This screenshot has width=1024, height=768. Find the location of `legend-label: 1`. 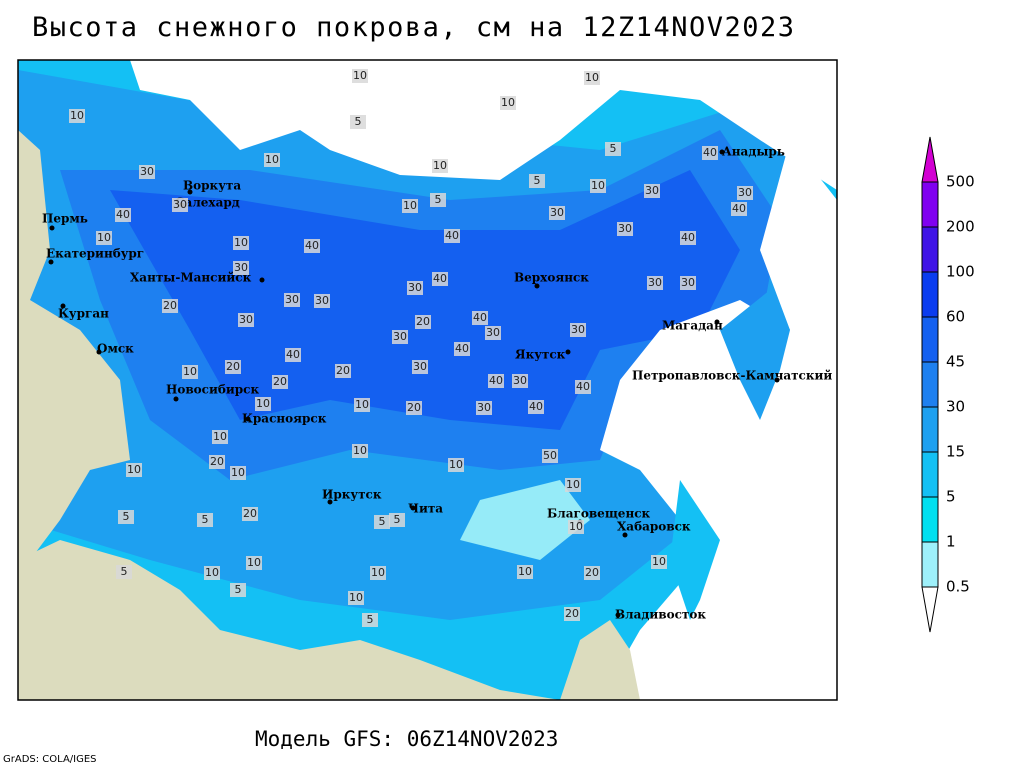

legend-label: 1 is located at coordinates (951, 542).